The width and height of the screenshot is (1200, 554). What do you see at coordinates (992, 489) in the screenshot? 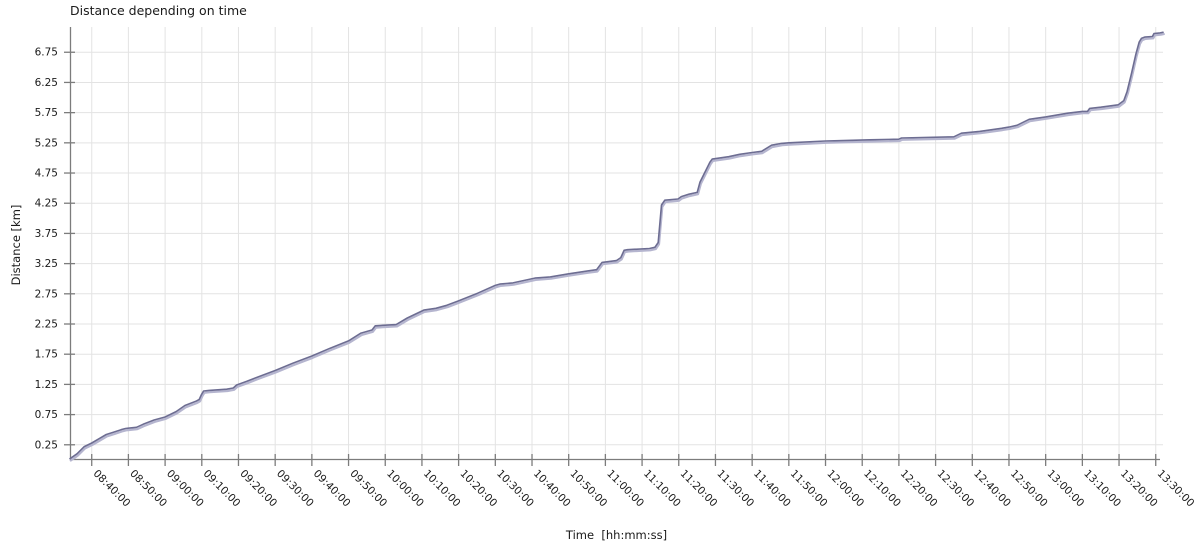
I see `svg-text: 12:40:00` at bounding box center [992, 489].